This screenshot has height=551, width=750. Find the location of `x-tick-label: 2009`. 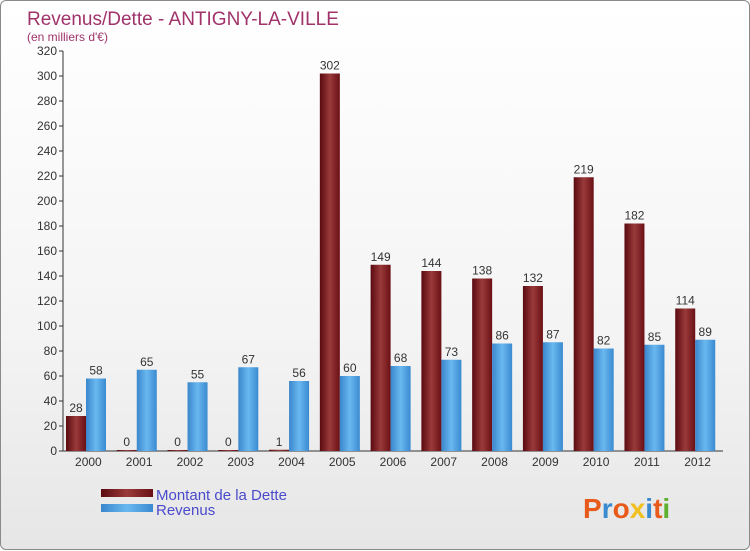

x-tick-label: 2009 is located at coordinates (545, 462).